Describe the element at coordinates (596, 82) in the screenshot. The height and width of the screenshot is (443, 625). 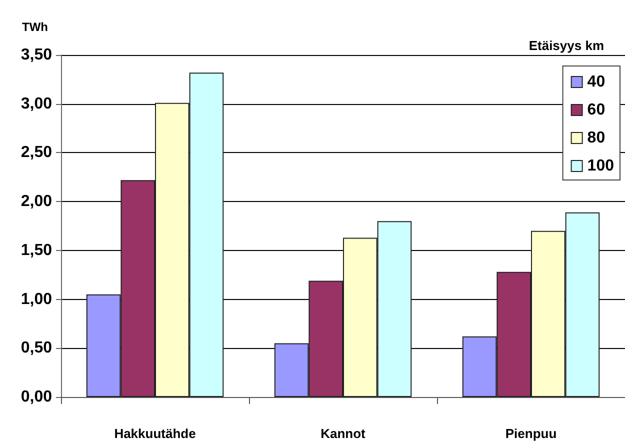
I see `legend-label: 40` at that location.